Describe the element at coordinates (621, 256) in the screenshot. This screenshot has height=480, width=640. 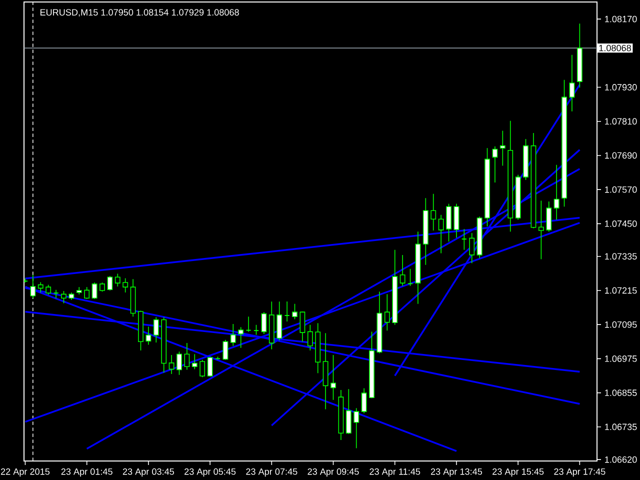
I see `y-tick-label: 1.07335` at that location.